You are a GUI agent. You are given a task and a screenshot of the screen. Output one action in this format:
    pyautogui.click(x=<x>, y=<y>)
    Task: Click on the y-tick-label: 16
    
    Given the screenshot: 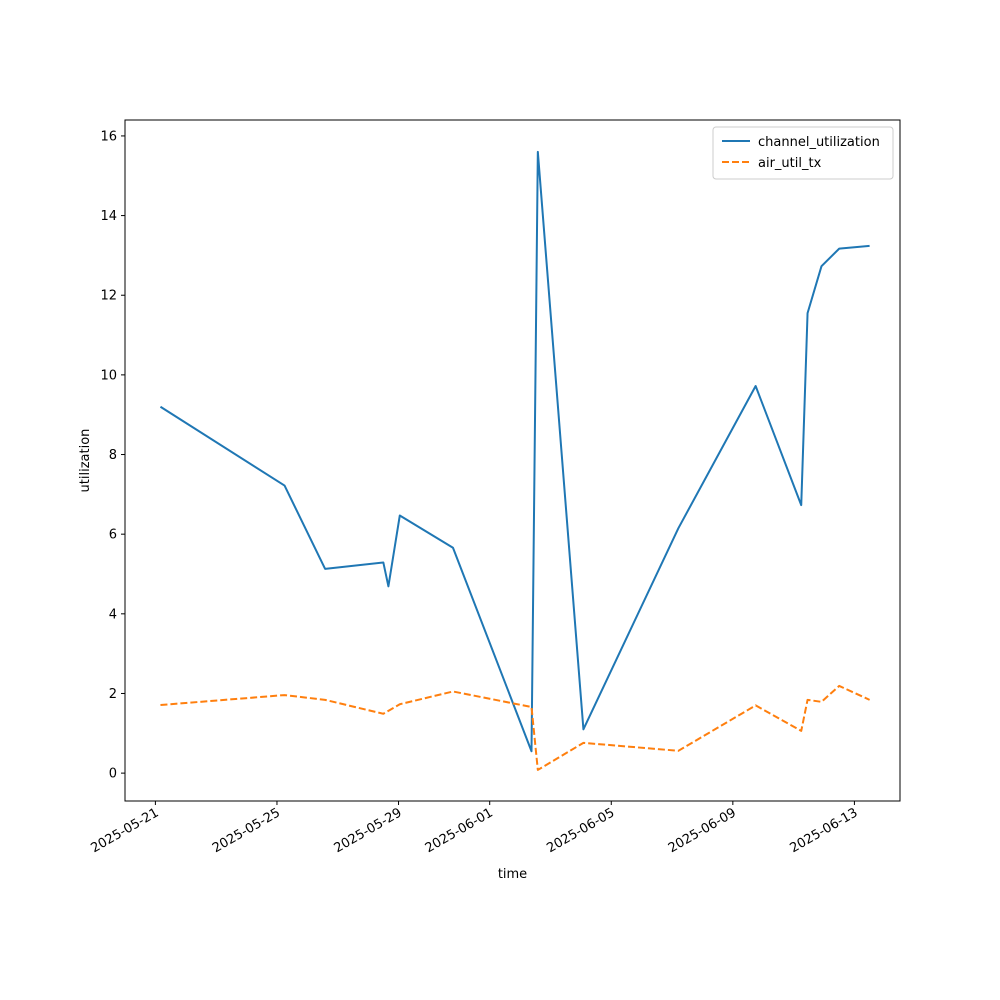 What is the action you would take?
    pyautogui.click(x=108, y=136)
    